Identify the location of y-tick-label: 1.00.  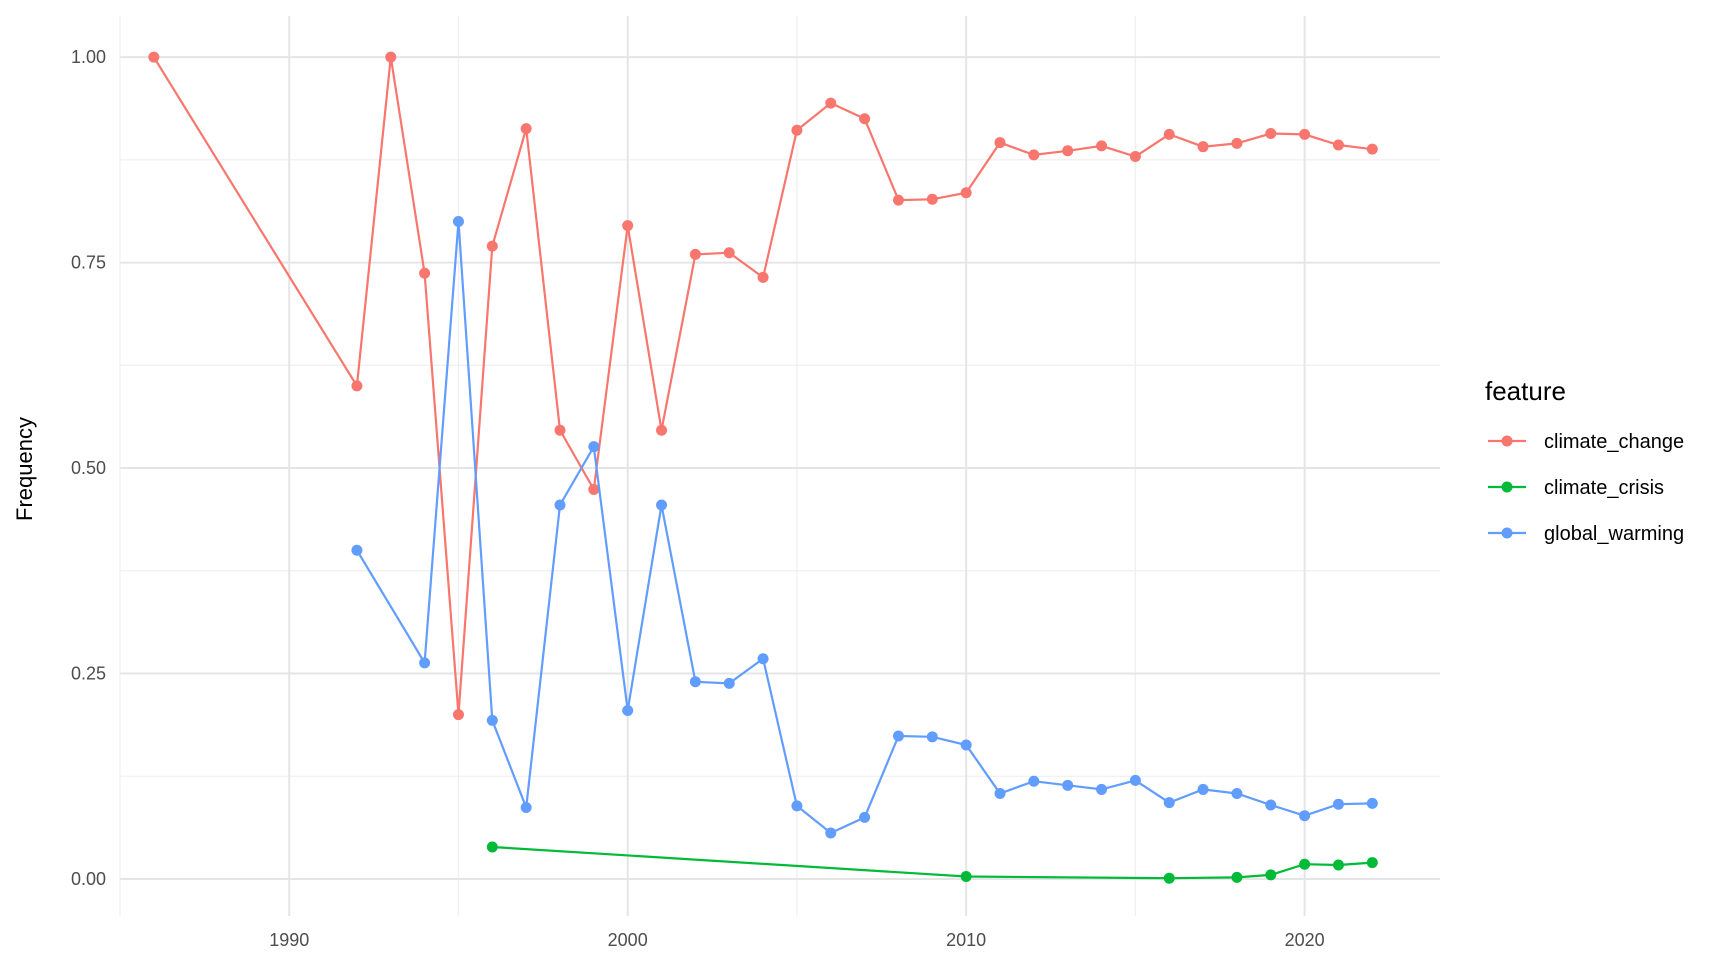
(88, 57).